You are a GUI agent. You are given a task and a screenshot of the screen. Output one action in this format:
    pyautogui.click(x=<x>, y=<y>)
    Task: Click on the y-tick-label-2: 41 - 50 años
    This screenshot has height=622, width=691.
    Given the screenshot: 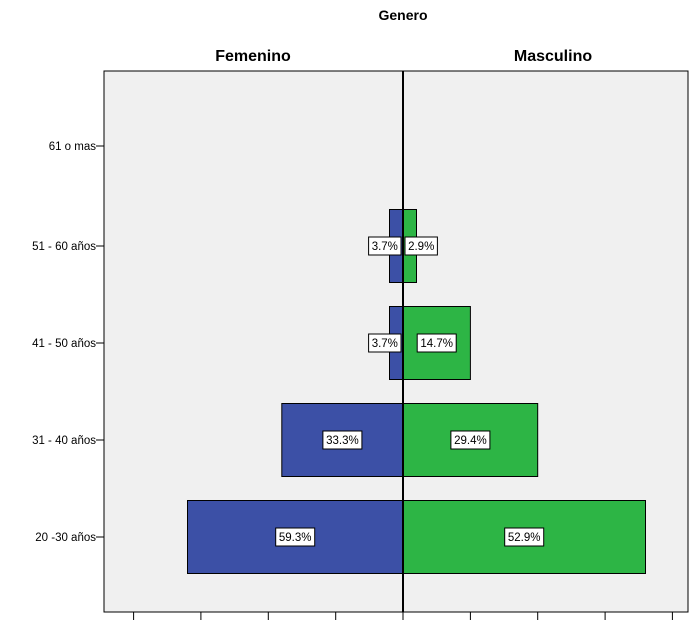 What is the action you would take?
    pyautogui.click(x=64, y=344)
    